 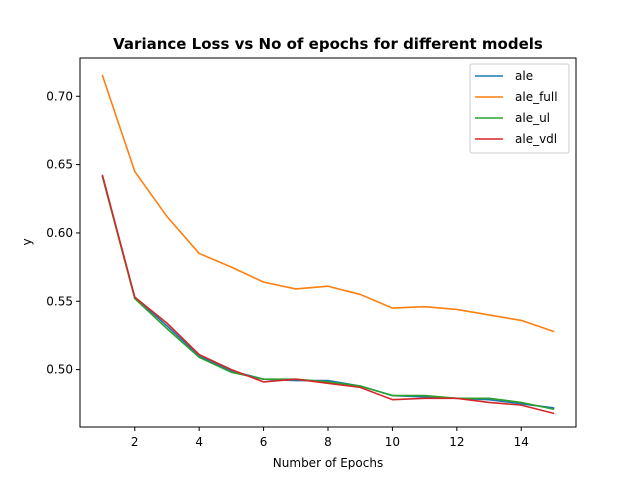 What do you see at coordinates (328, 463) in the screenshot?
I see `x-axis-label: Number of Epochs` at bounding box center [328, 463].